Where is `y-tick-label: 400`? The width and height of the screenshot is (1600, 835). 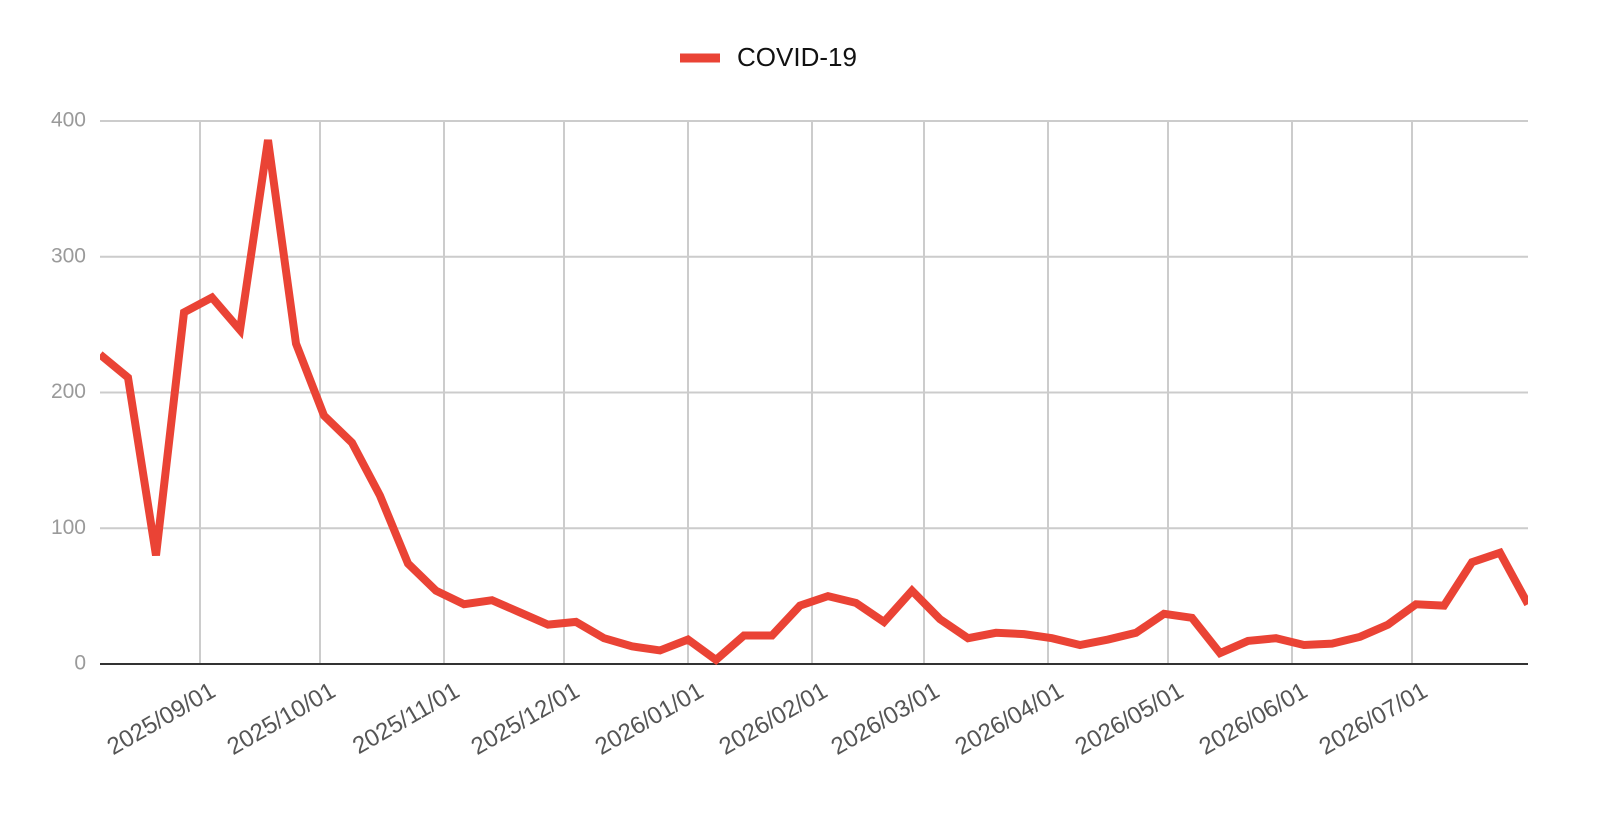
y-tick-label: 400 is located at coordinates (68, 120).